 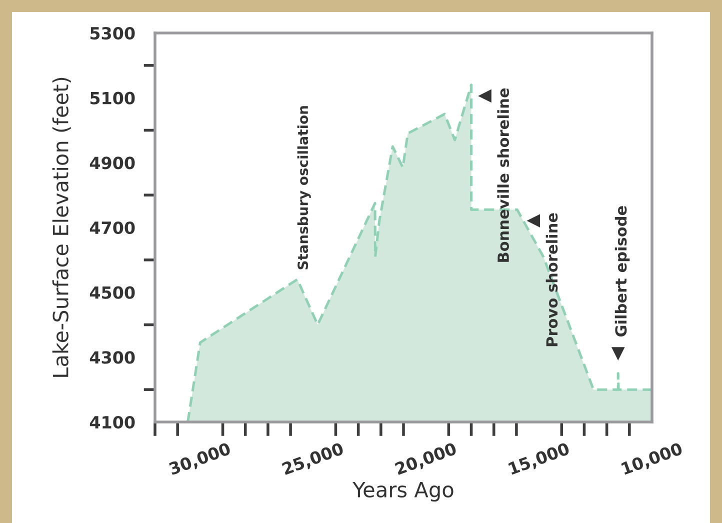 What do you see at coordinates (112, 292) in the screenshot?
I see `y-tick-label: 4500` at bounding box center [112, 292].